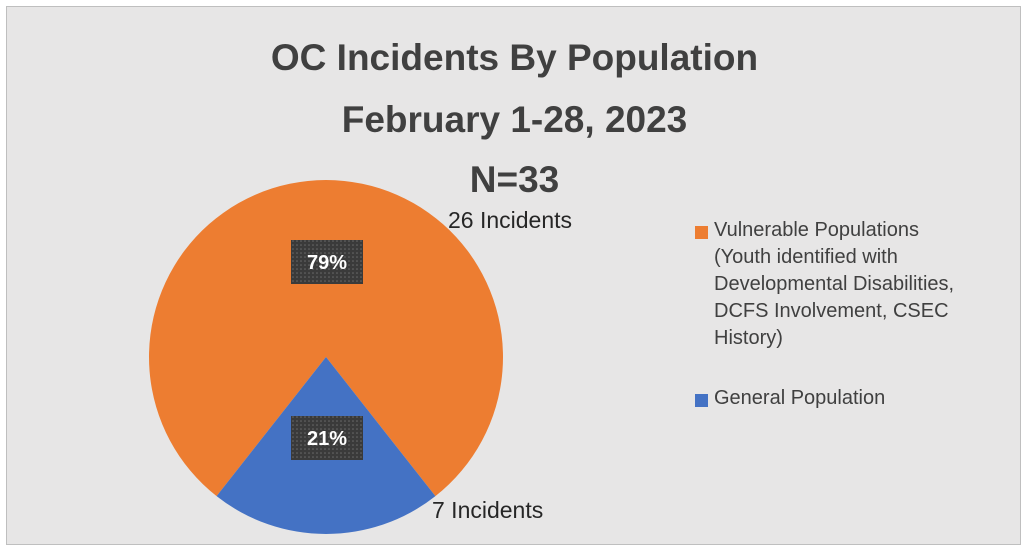  I want to click on legend-label-general: General Population, so click(799, 398).